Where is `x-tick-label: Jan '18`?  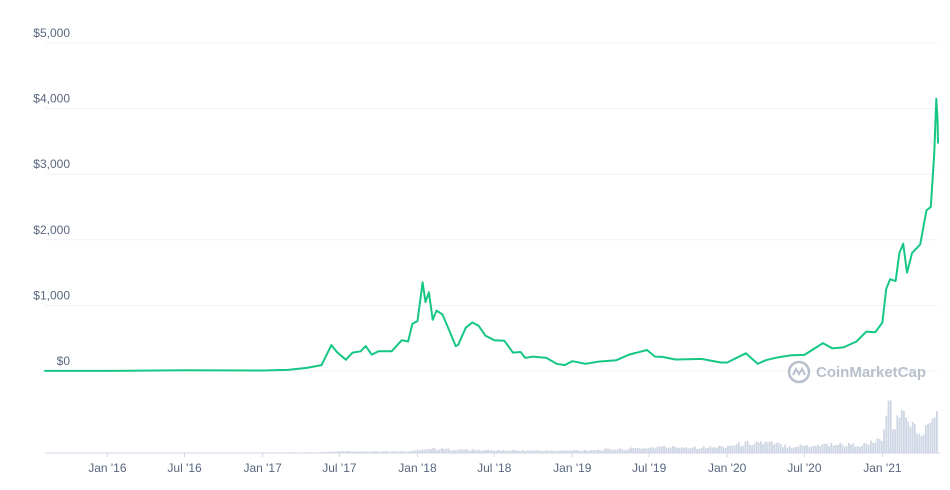
x-tick-label: Jan '18 is located at coordinates (417, 468).